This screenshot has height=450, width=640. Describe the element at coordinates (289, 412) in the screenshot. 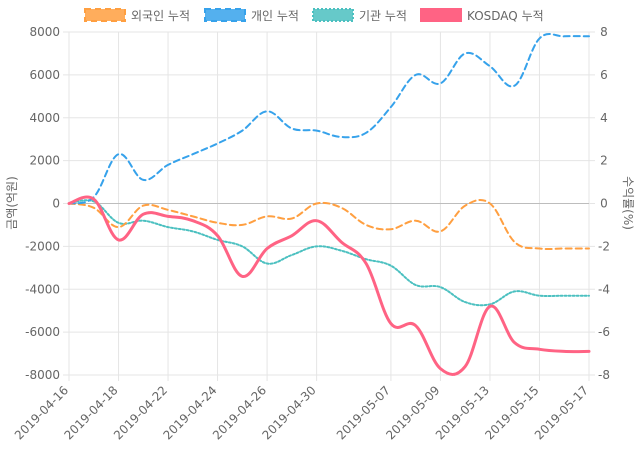

I see `x-tick-label: 2019-04-30` at that location.